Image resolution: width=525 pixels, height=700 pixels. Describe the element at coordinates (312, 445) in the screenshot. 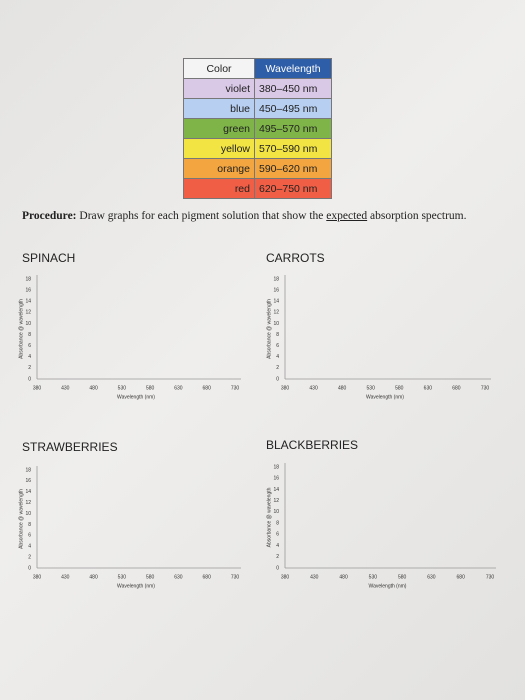

I see `graph-title: BLACKBERRIES` at that location.